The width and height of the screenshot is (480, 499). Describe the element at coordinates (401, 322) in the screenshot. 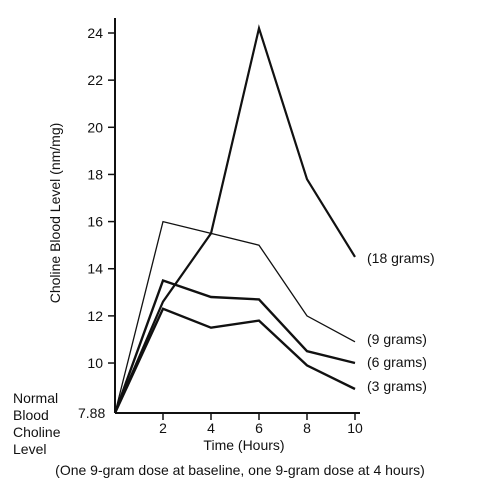

I see `series-labels: (18 grams) (9 grams) (6 grams) (3 grams)` at that location.